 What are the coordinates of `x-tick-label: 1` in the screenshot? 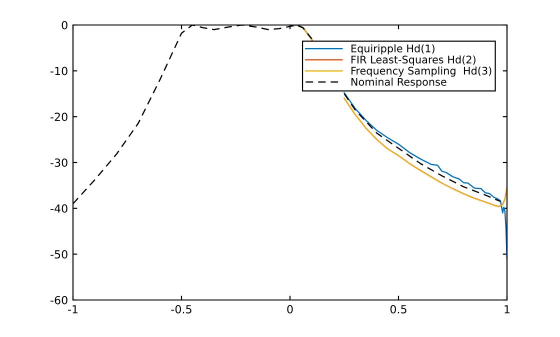 It's located at (507, 309).